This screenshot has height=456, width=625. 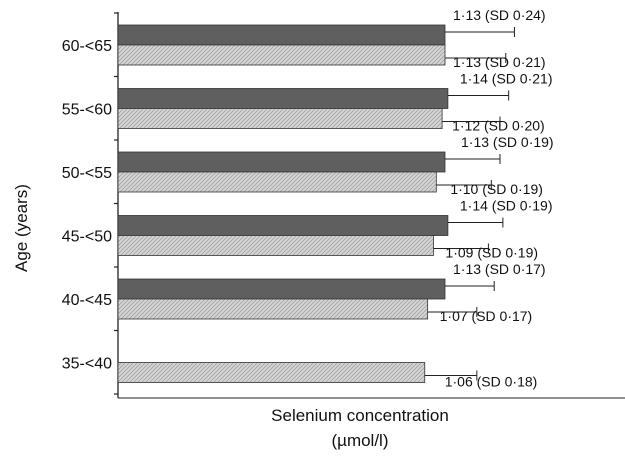 What do you see at coordinates (87, 237) in the screenshot?
I see `y-tick-label: 45-<50` at bounding box center [87, 237].